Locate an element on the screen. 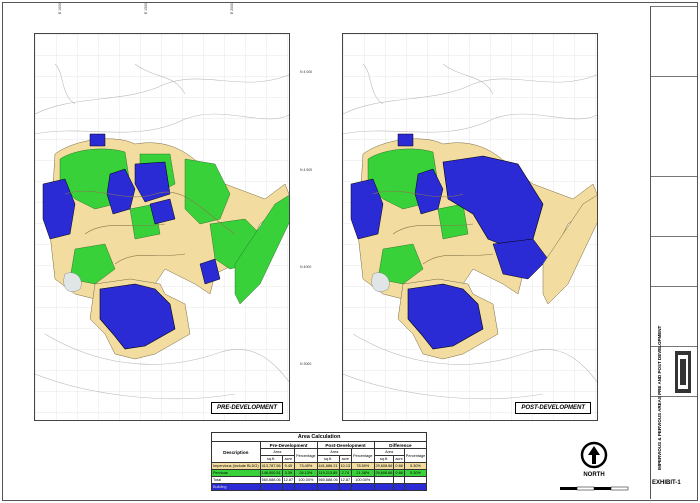 The height and width of the screenshot is (503, 700). grid-label-e2000: E 2000 is located at coordinates (232, 8).